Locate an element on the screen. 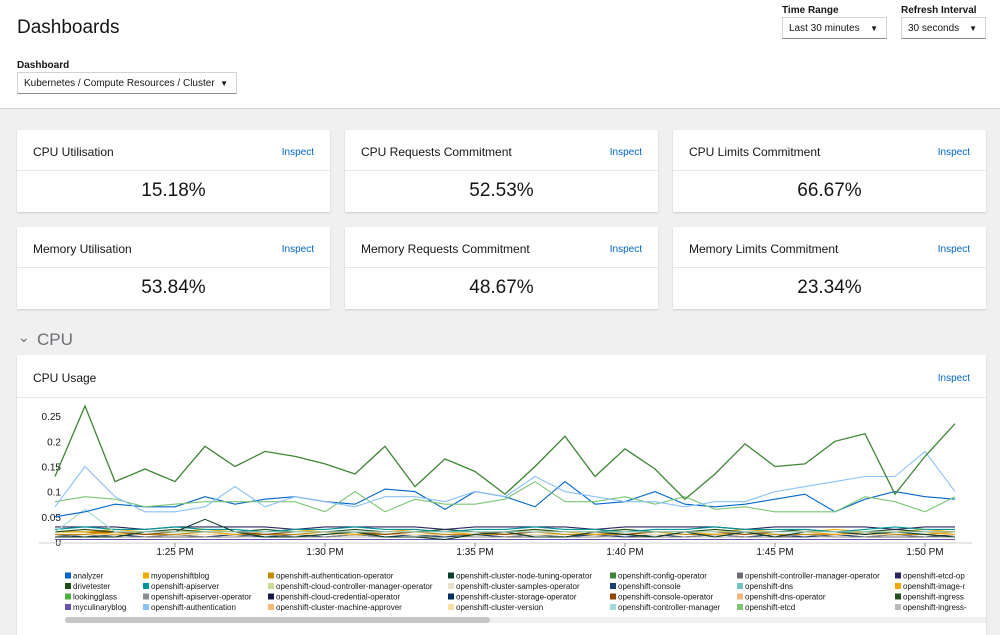  legend-label: openshift-etcd-op is located at coordinates (934, 576).